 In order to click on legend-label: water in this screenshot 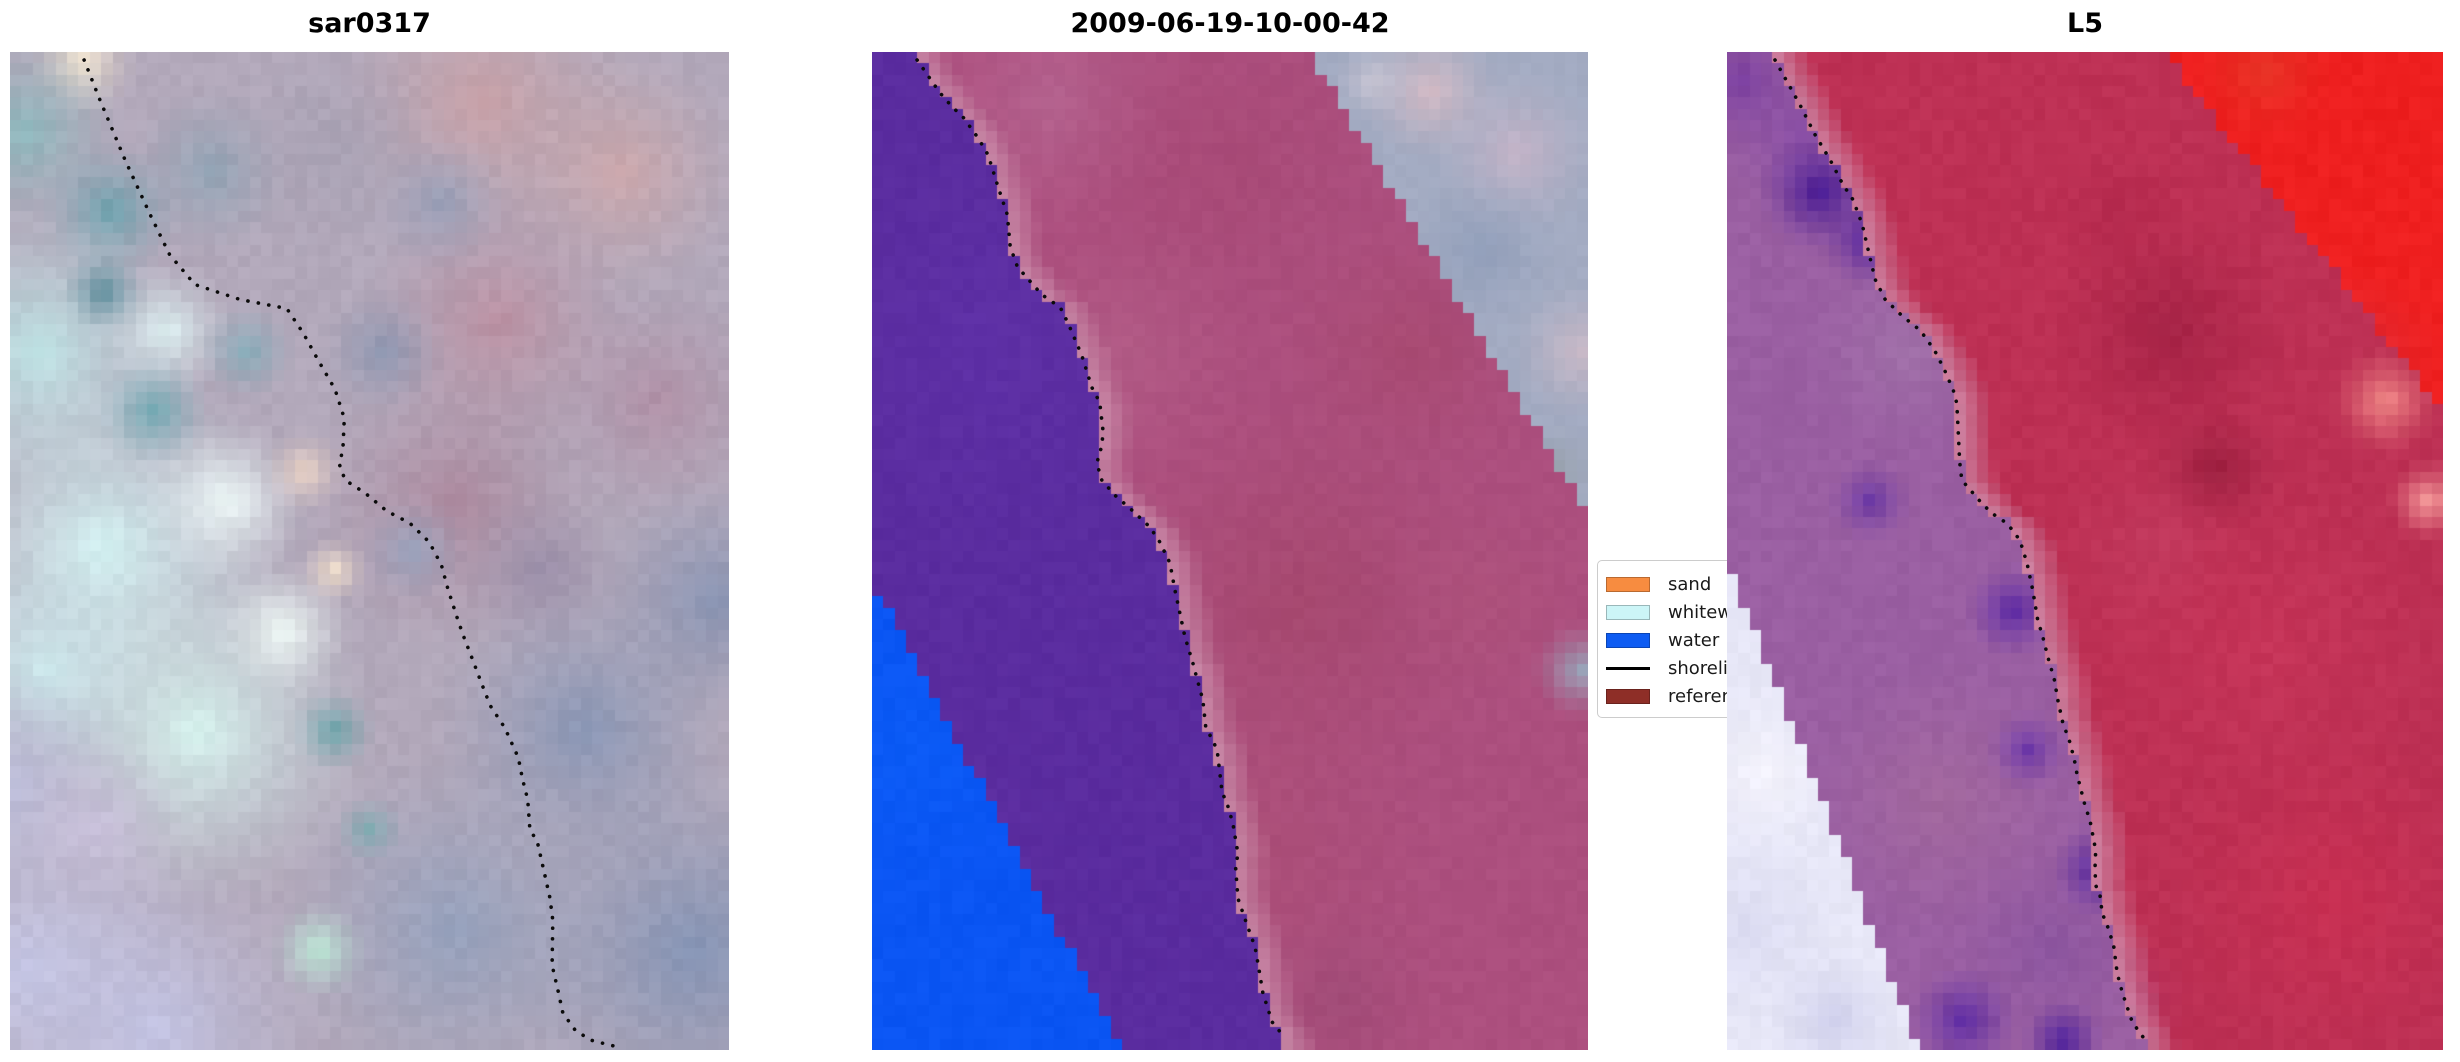, I will do `click(1694, 640)`.